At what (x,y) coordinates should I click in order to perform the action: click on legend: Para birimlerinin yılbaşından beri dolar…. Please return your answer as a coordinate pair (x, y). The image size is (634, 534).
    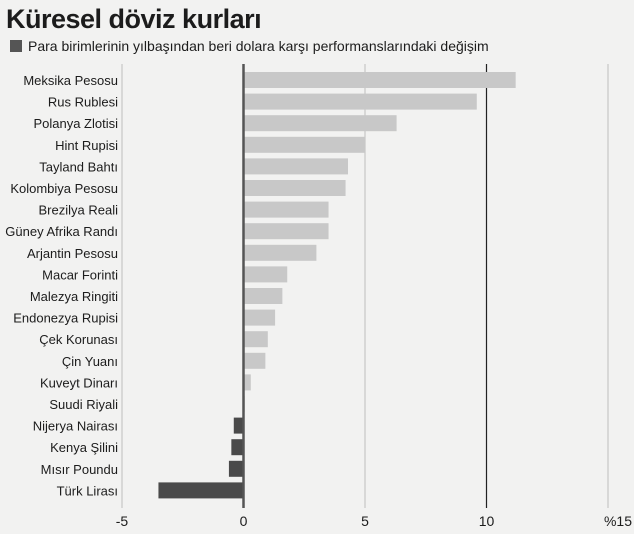
    Looking at the image, I should click on (249, 46).